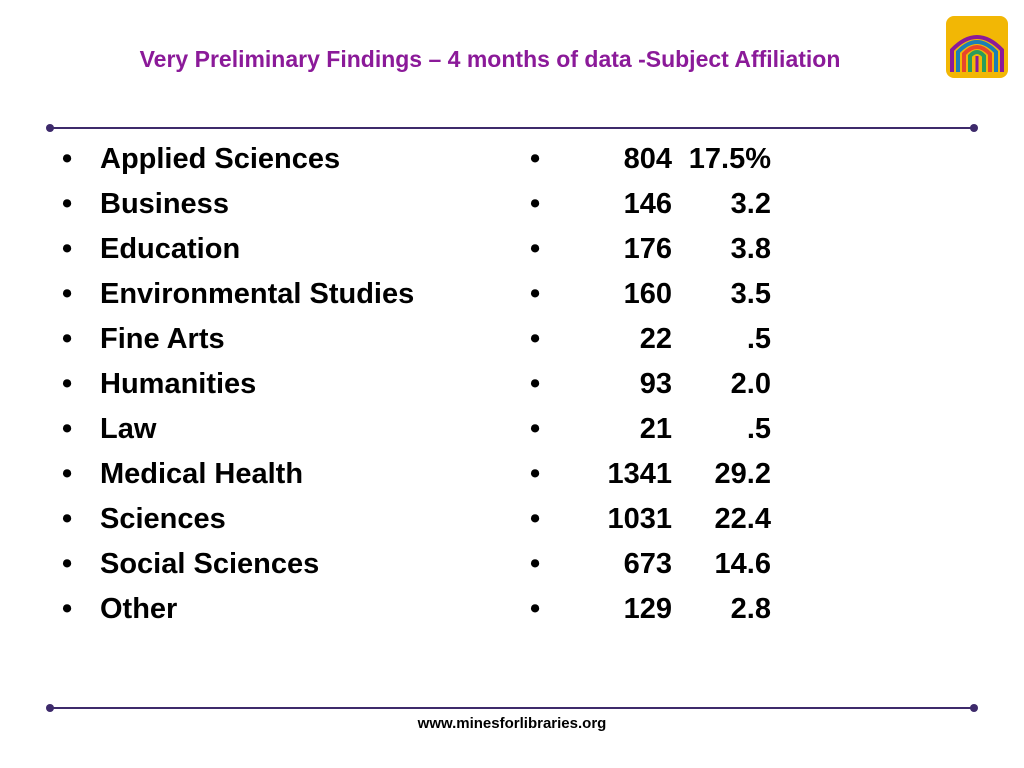 Image resolution: width=1024 pixels, height=768 pixels. What do you see at coordinates (729, 159) in the screenshot?
I see `percent-value: 17.5%` at bounding box center [729, 159].